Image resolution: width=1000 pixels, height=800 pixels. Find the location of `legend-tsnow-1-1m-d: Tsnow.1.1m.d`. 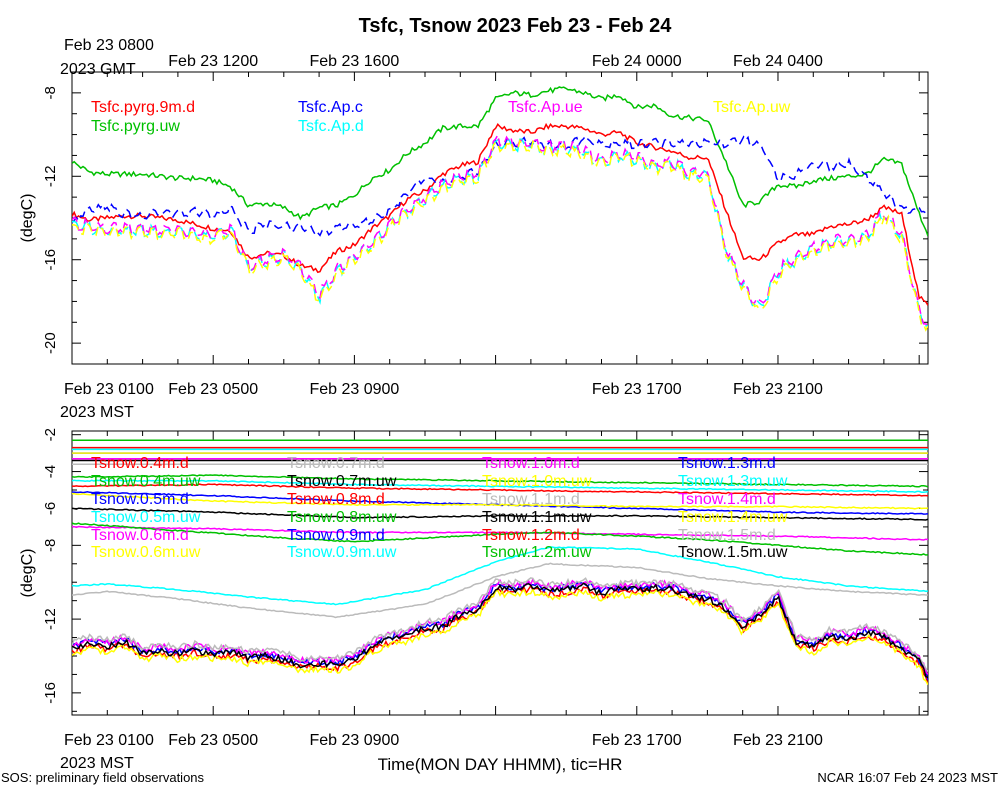

legend-tsnow-1-1m-d: Tsnow.1.1m.d is located at coordinates (531, 499).